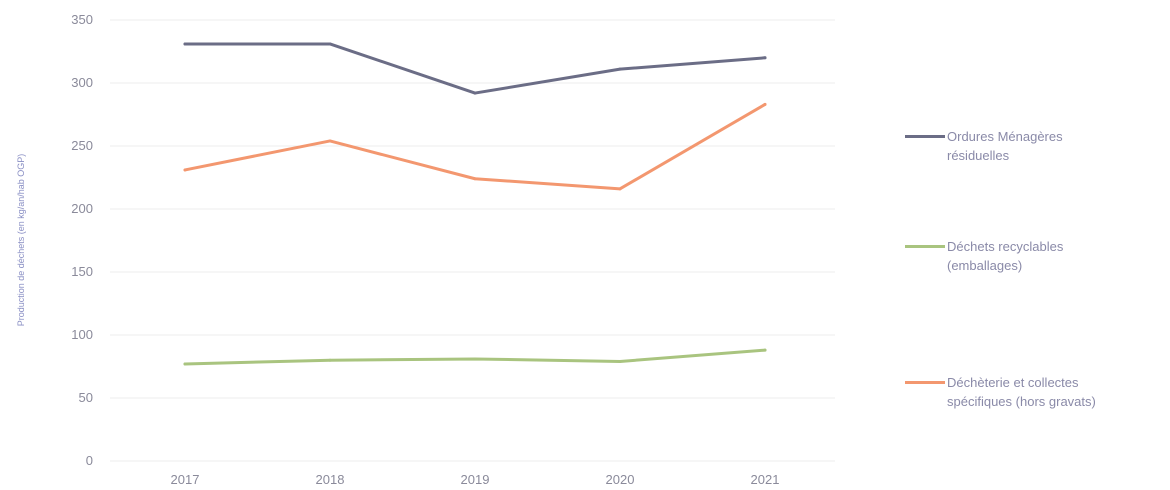 This screenshot has height=490, width=1170. I want to click on y-tick-label: 0, so click(89, 460).